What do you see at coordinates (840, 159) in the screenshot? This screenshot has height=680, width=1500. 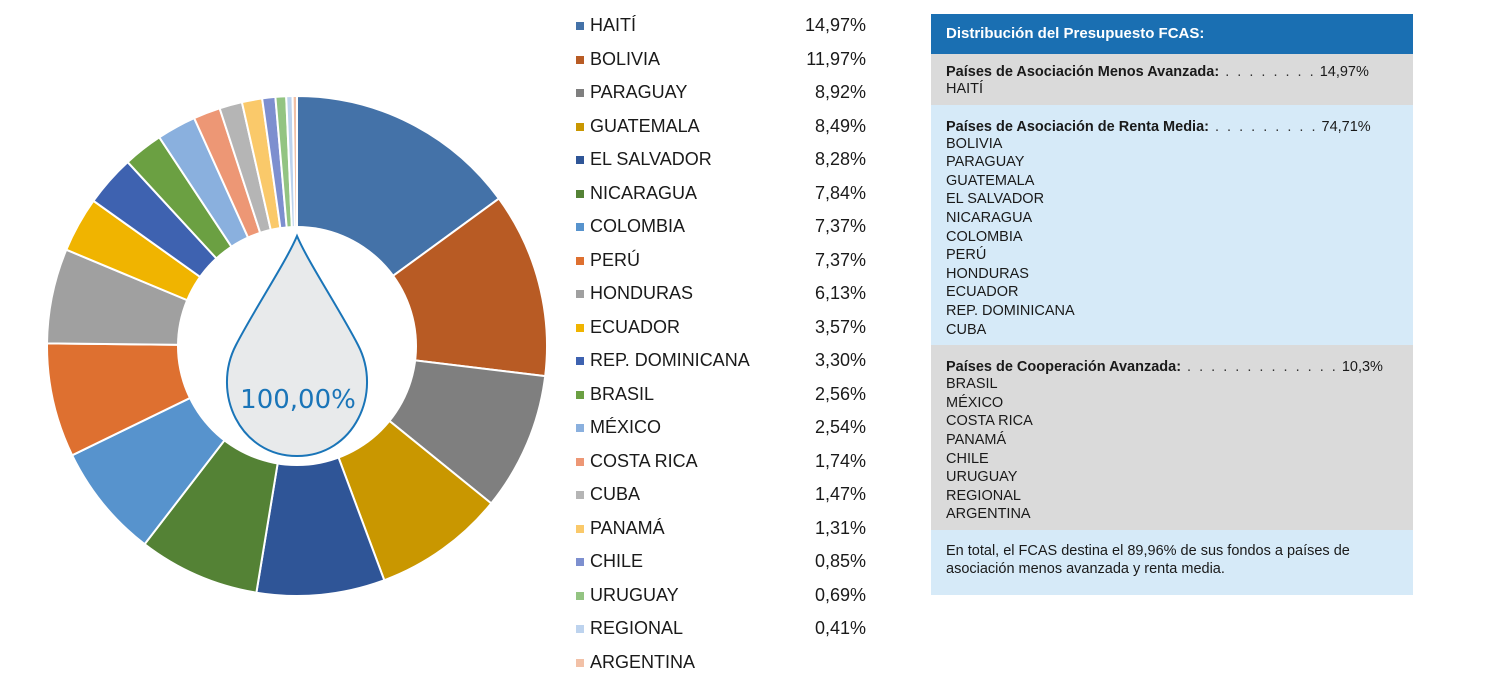 I see `legend-value: 8,28%` at bounding box center [840, 159].